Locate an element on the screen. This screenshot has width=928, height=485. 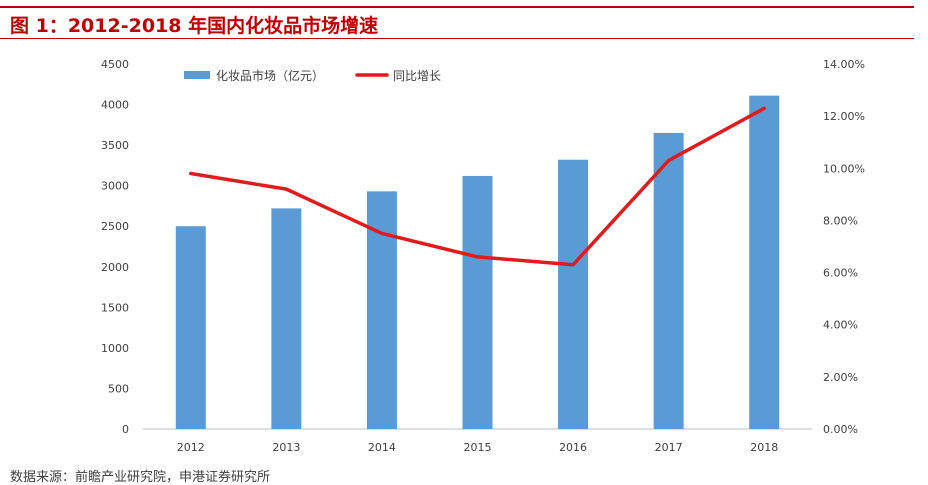
bar-2015 is located at coordinates (477, 302).